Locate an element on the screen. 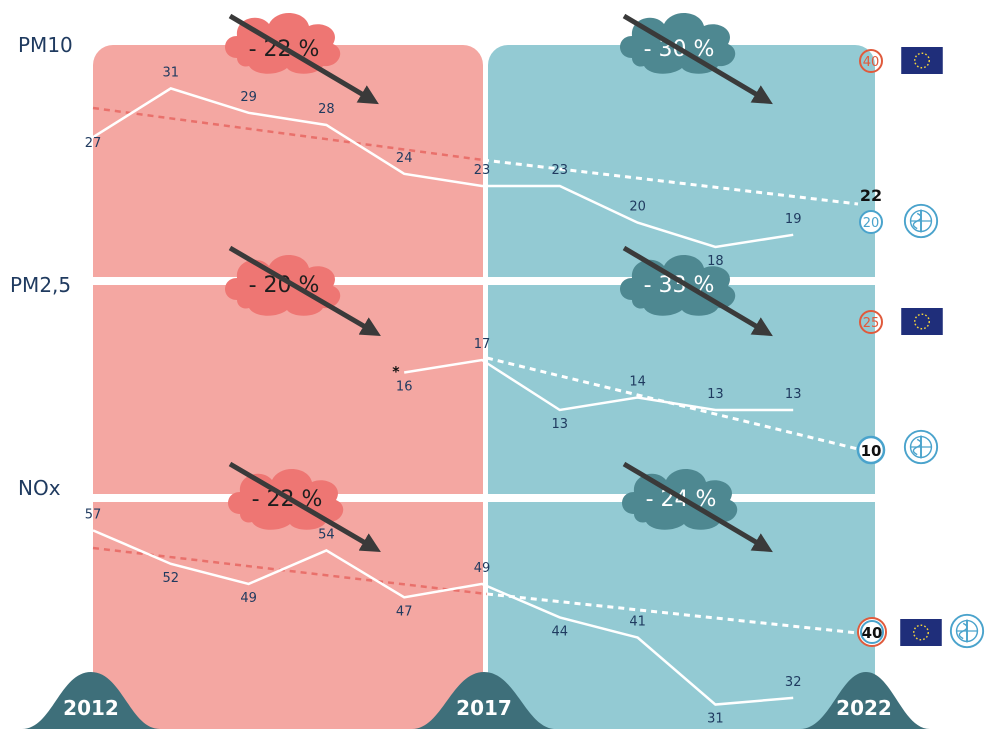 The height and width of the screenshot is (729, 990). nox-data-label: 41 is located at coordinates (637, 622).